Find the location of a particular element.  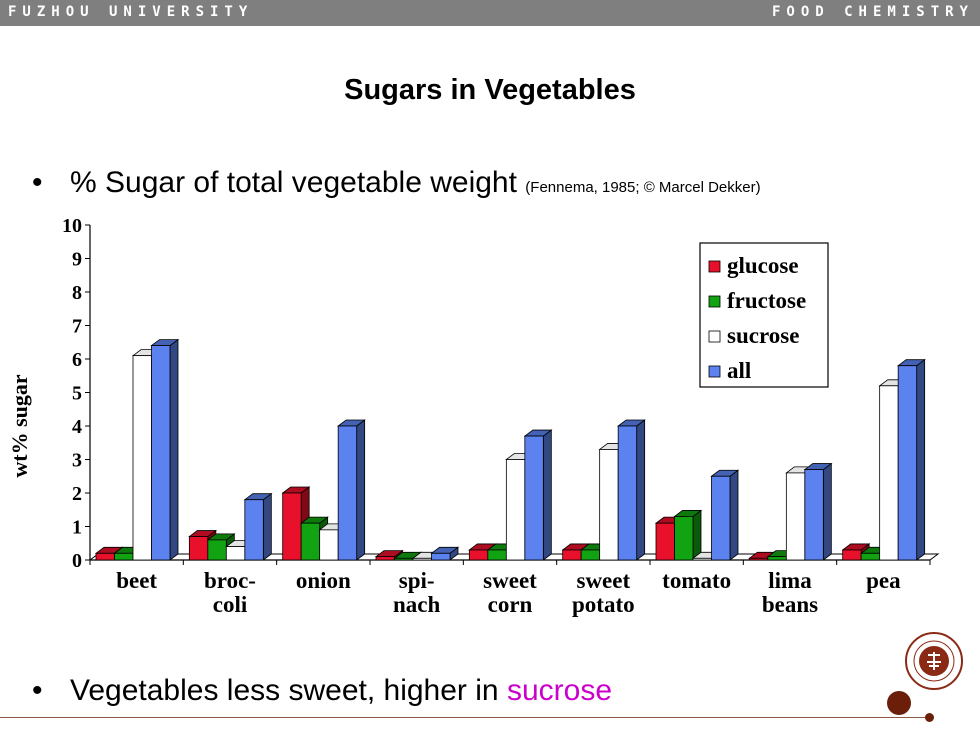

legend-swatch-all is located at coordinates (714, 371).